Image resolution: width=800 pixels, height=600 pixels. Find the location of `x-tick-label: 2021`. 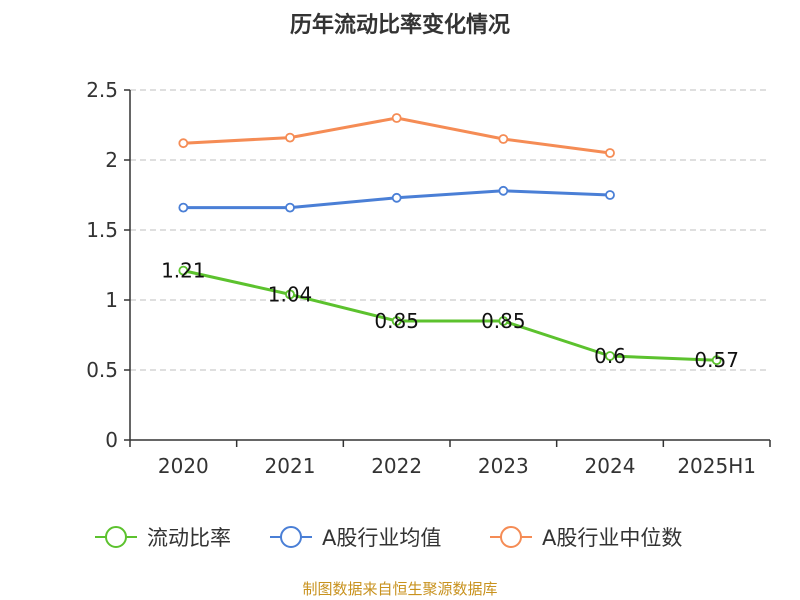

x-tick-label: 2021 is located at coordinates (290, 466).